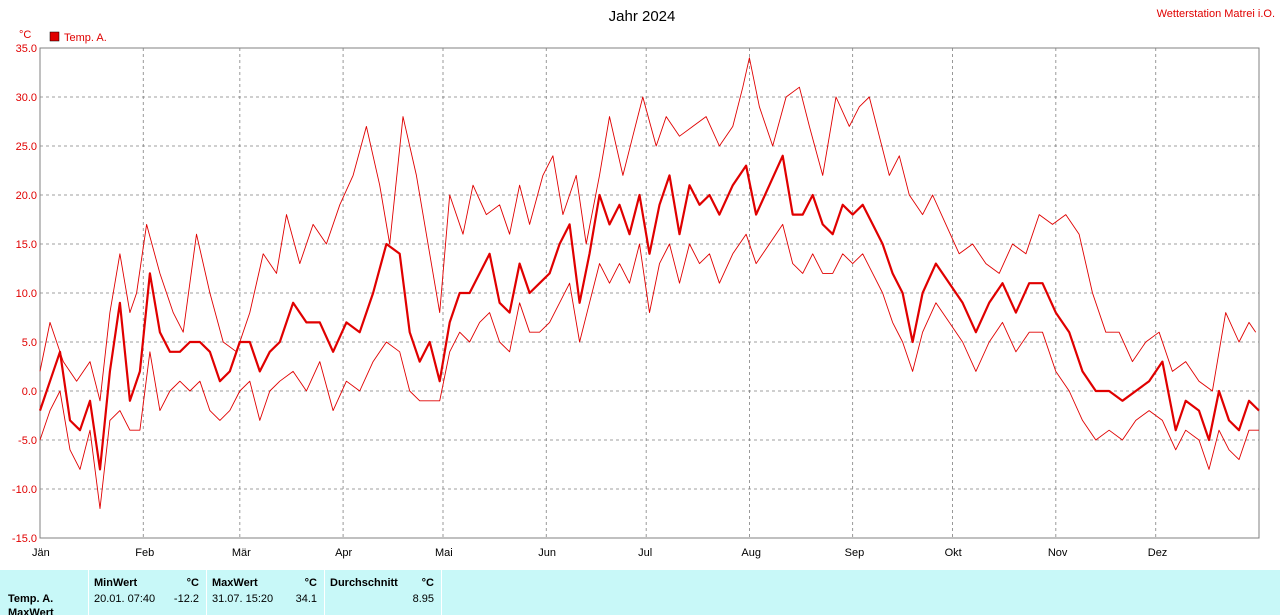  I want to click on x-tick-label: Jun, so click(547, 553).